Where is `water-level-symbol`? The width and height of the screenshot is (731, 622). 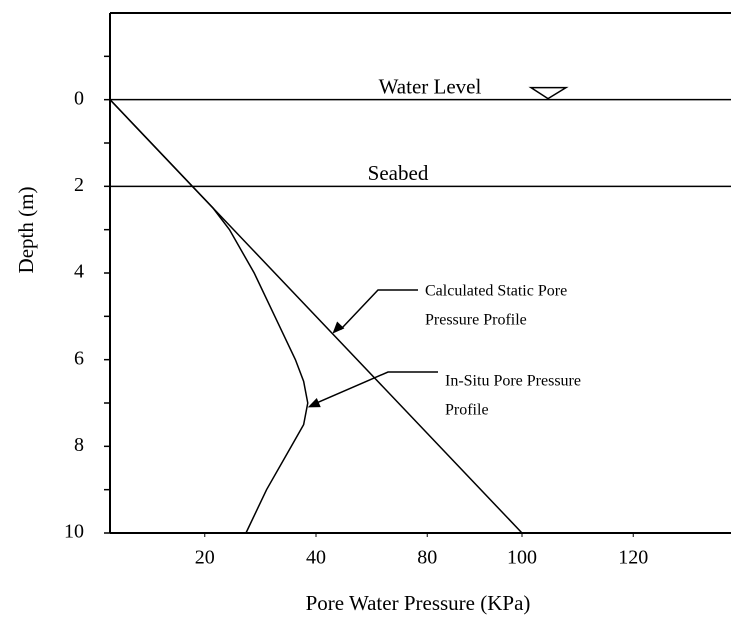
water-level-symbol is located at coordinates (548, 93).